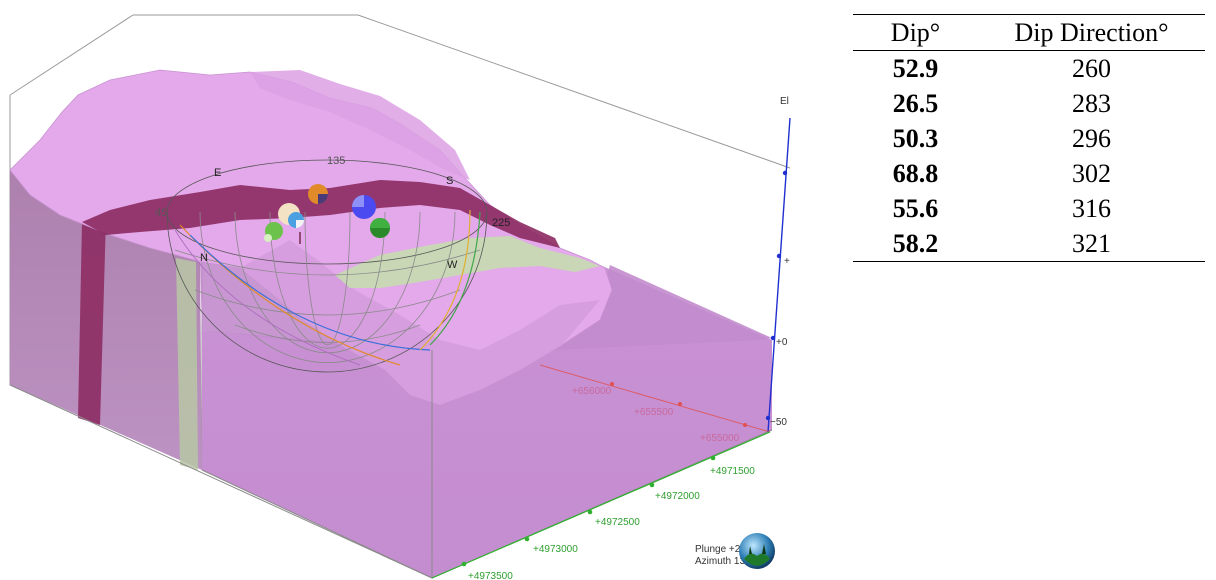  I want to click on table-row: 26.5 283, so click(1029, 103).